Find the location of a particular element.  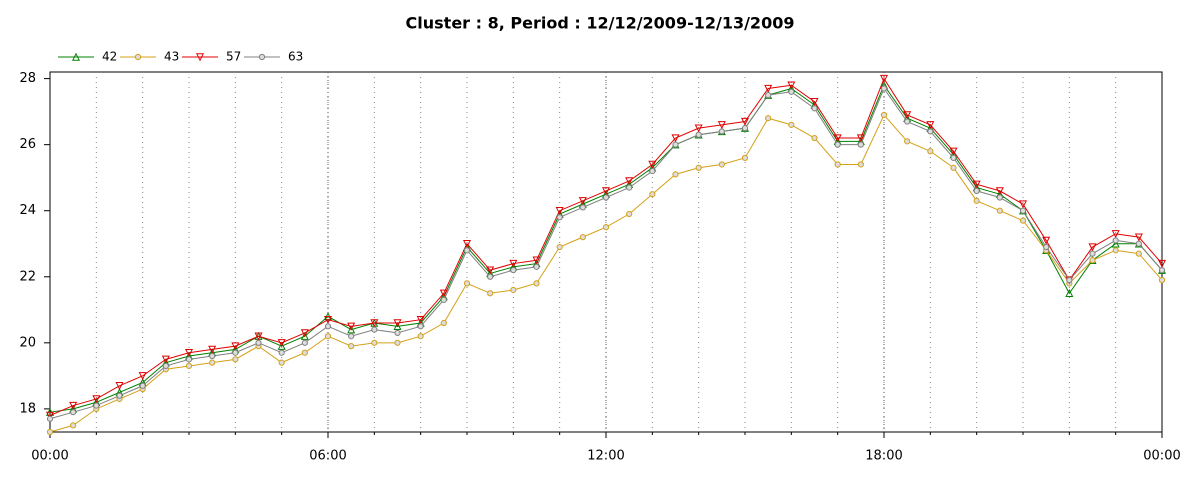

x-tick-label: 18:00 is located at coordinates (883, 456).